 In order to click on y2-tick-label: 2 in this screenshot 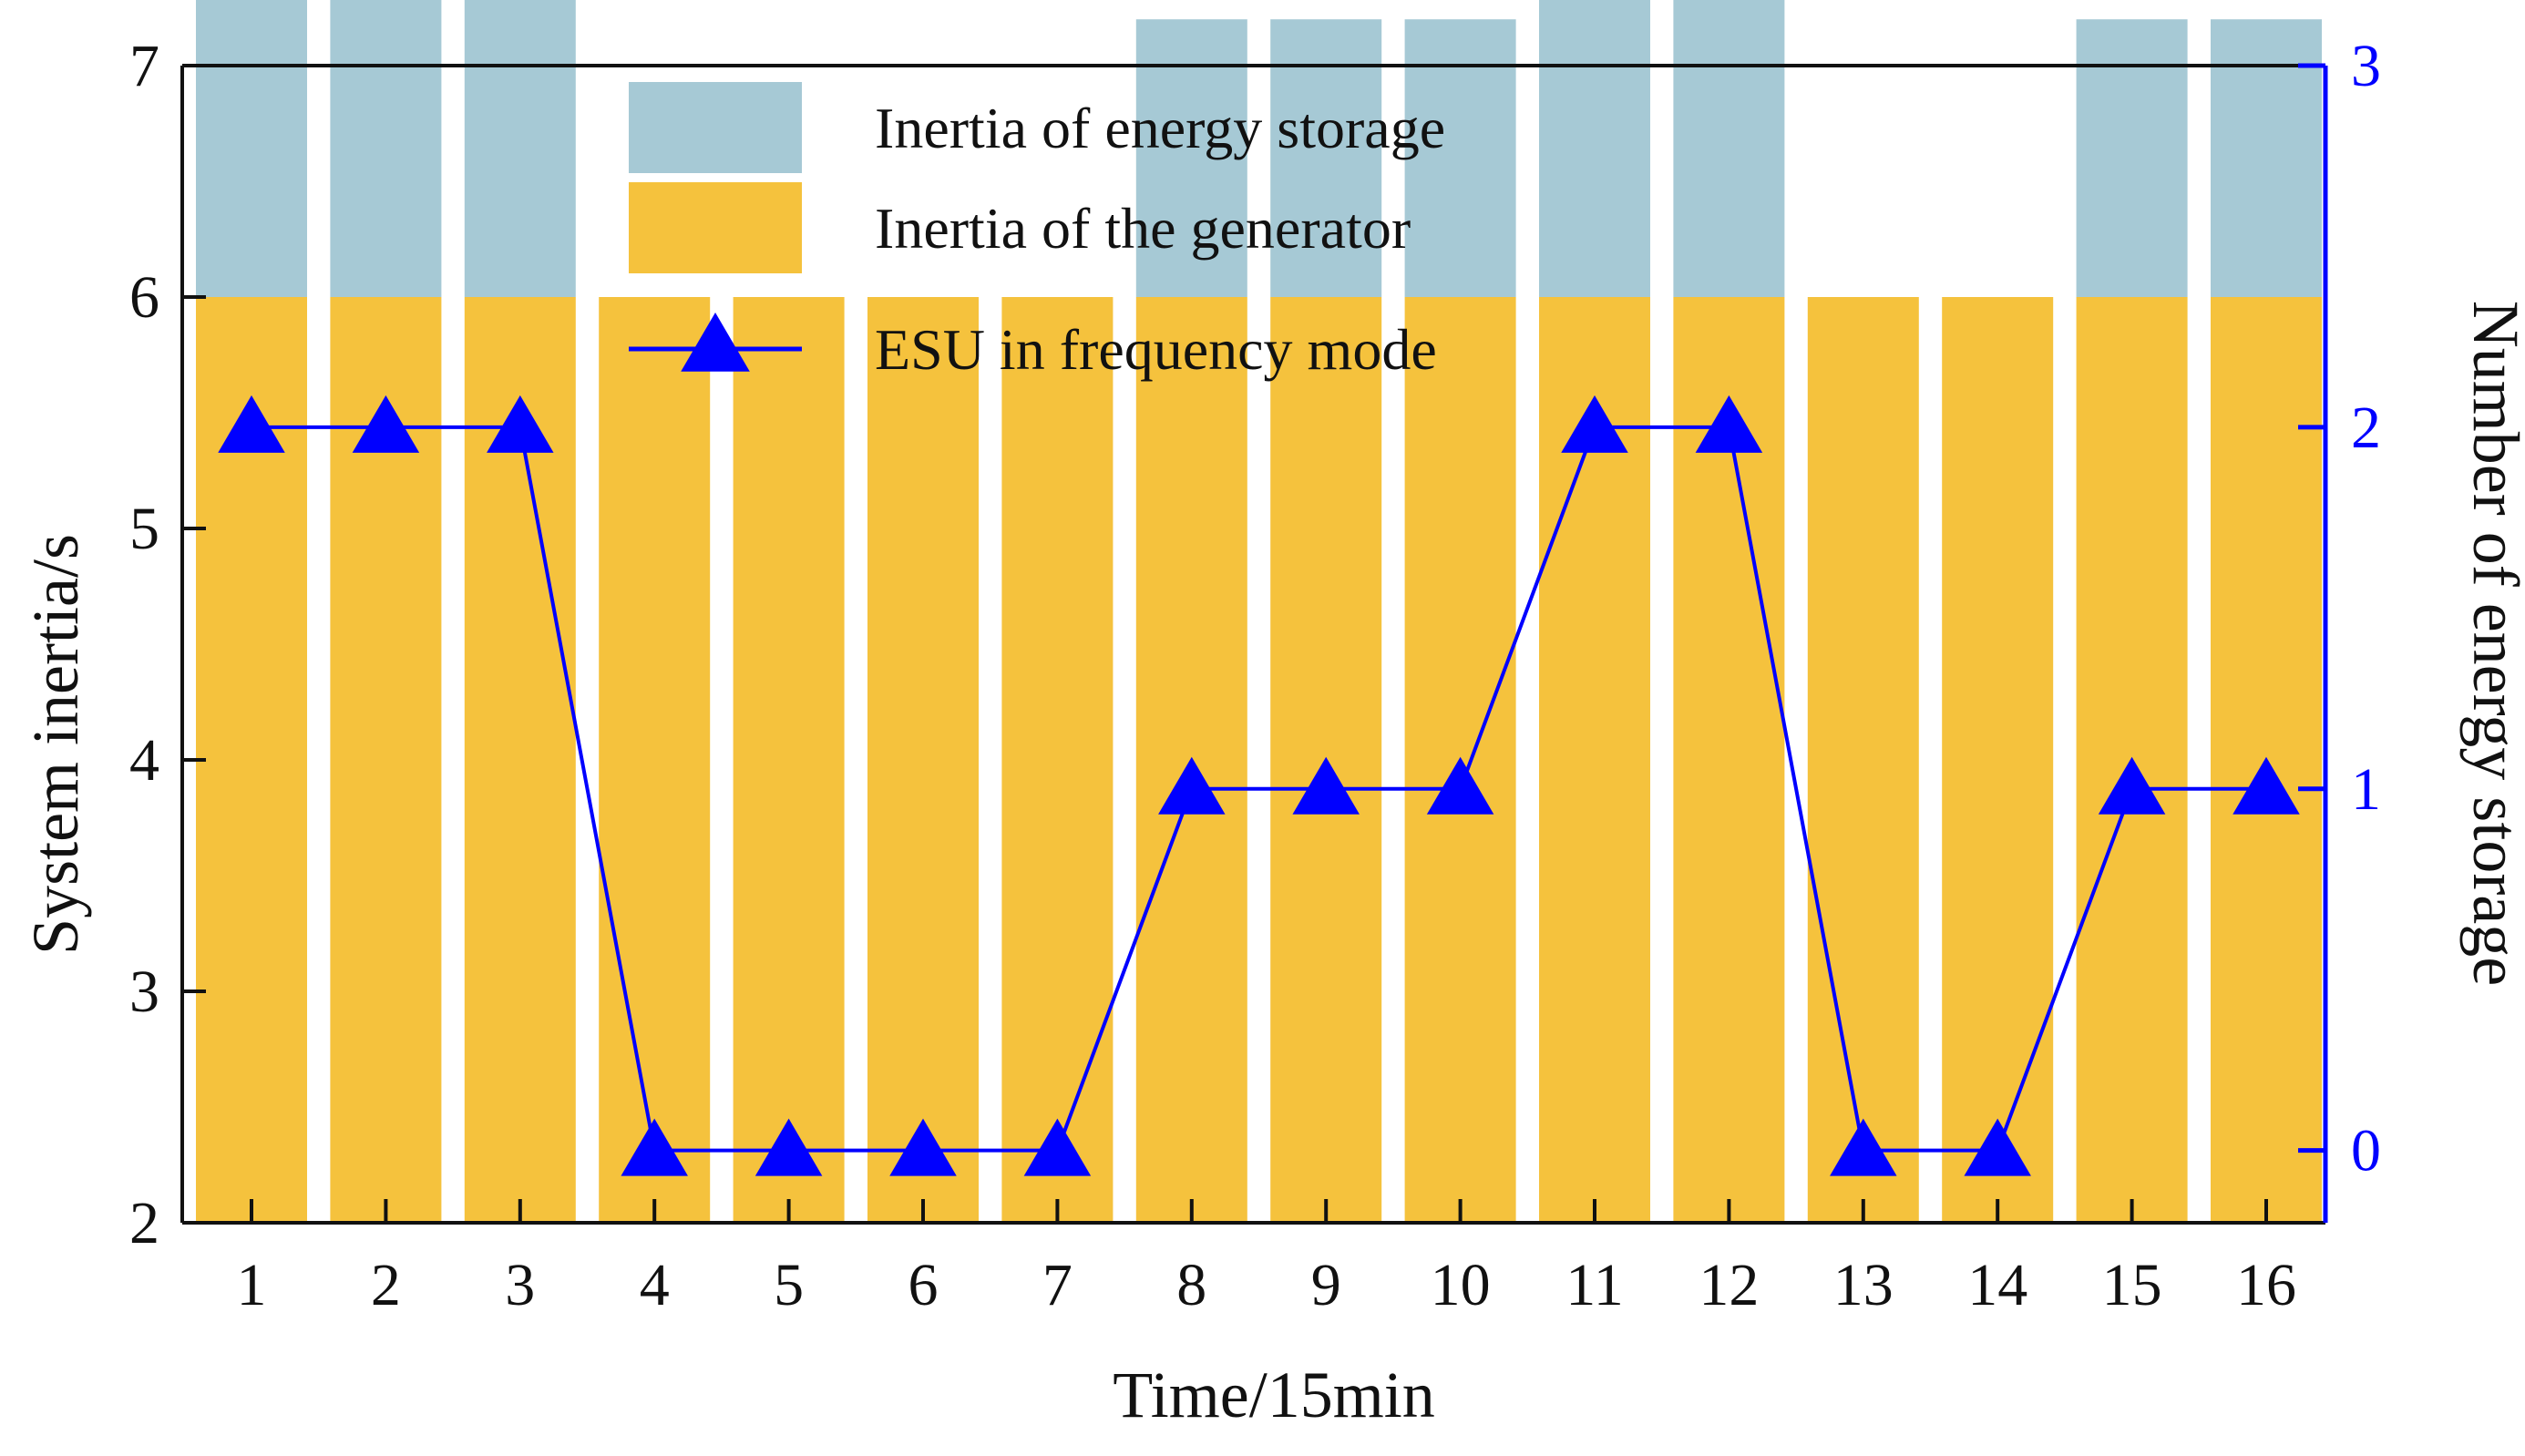, I will do `click(2366, 428)`.